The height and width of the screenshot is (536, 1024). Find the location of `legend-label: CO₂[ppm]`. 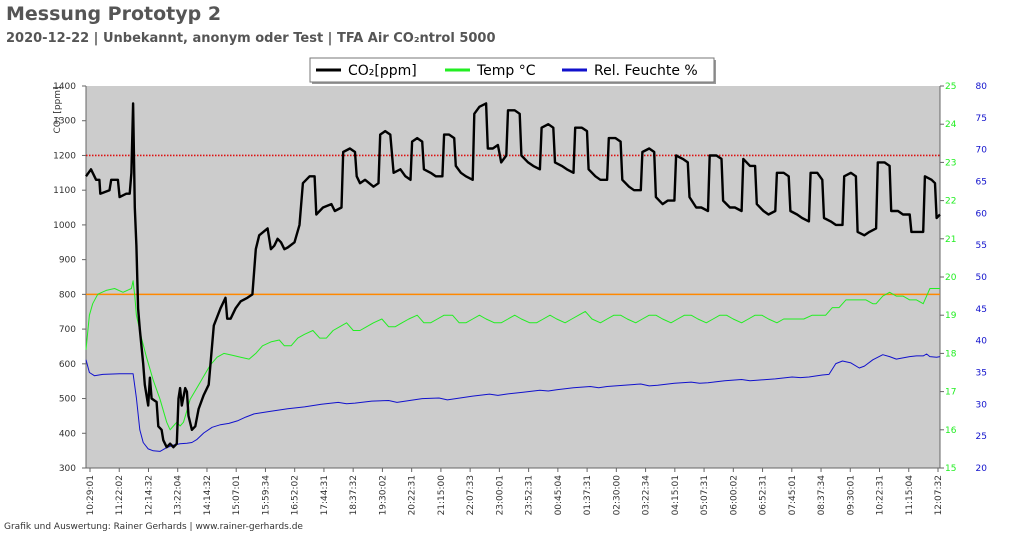

legend-label: CO₂[ppm] is located at coordinates (382, 71).